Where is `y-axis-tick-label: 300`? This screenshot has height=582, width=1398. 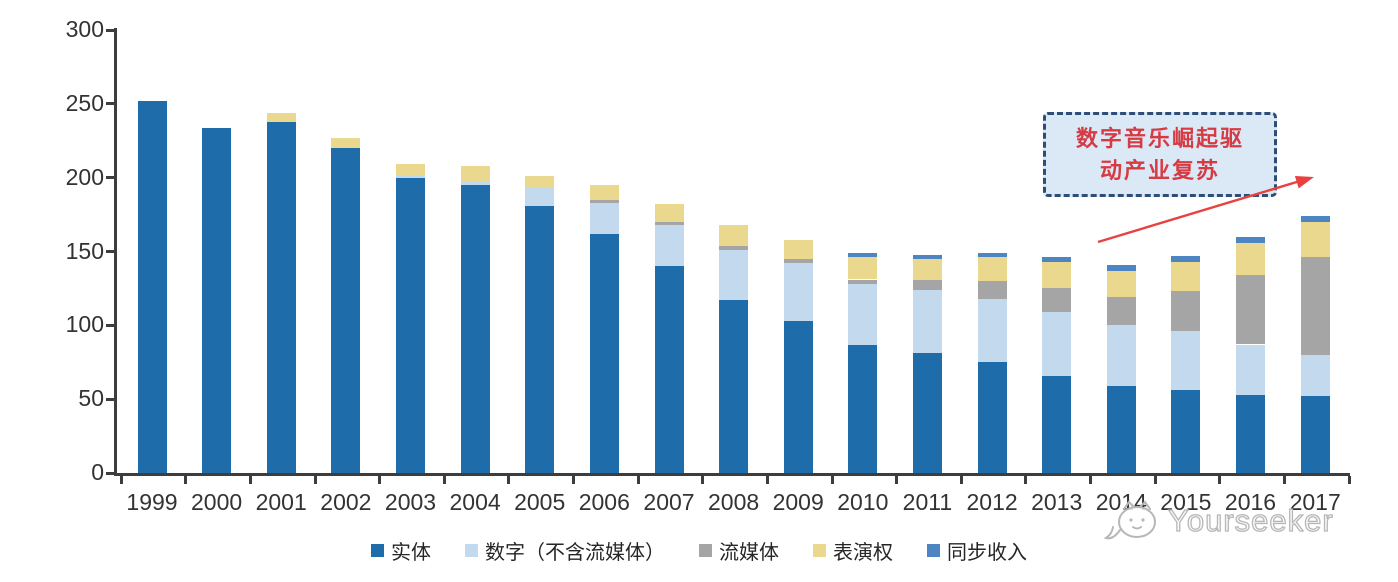
y-axis-tick-label: 300 is located at coordinates (84, 29).